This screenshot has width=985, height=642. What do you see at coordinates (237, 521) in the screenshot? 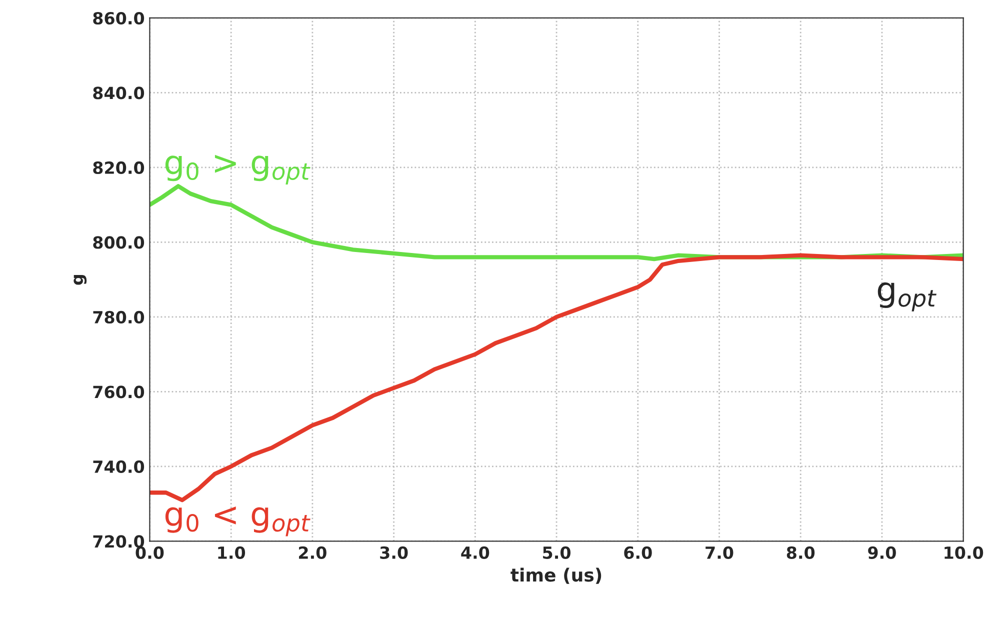
I see `series-label: g$_{0}$ < g$_{opt}$` at bounding box center [237, 521].